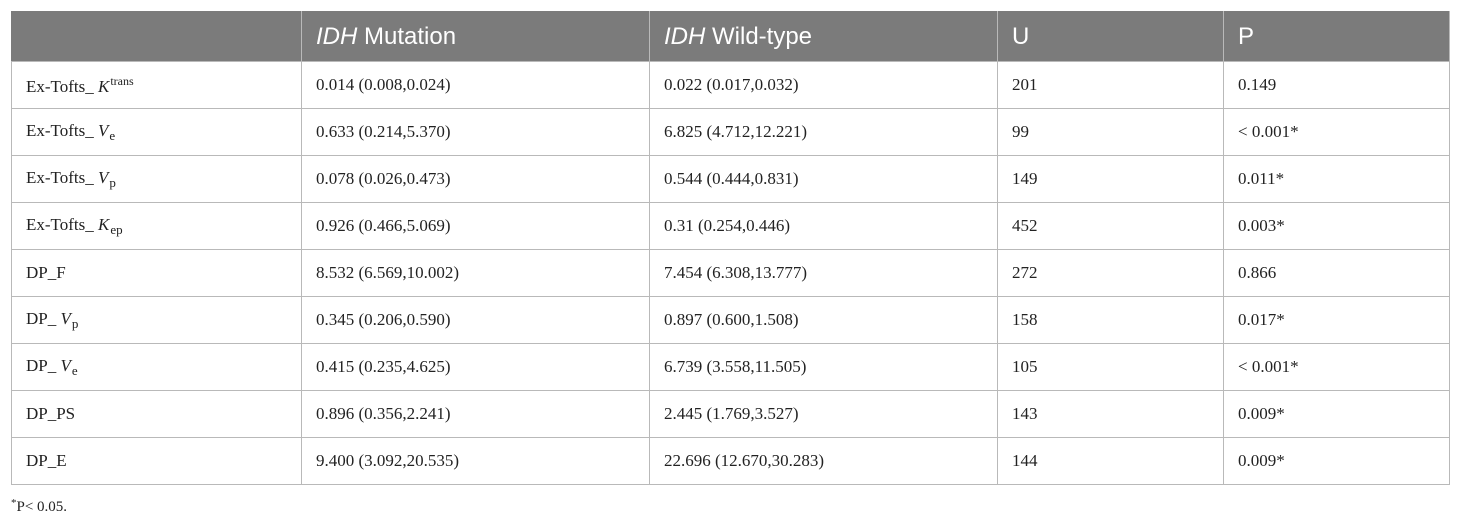 The width and height of the screenshot is (1460, 526). I want to click on cell-p: 0.149, so click(1336, 85).